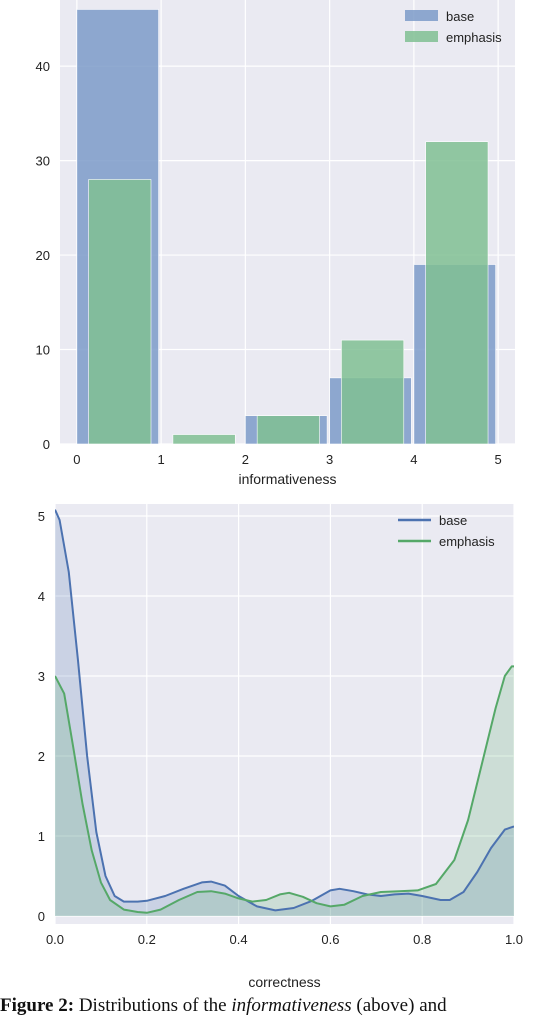  What do you see at coordinates (245, 459) in the screenshot?
I see `x-tick-label: 2` at bounding box center [245, 459].